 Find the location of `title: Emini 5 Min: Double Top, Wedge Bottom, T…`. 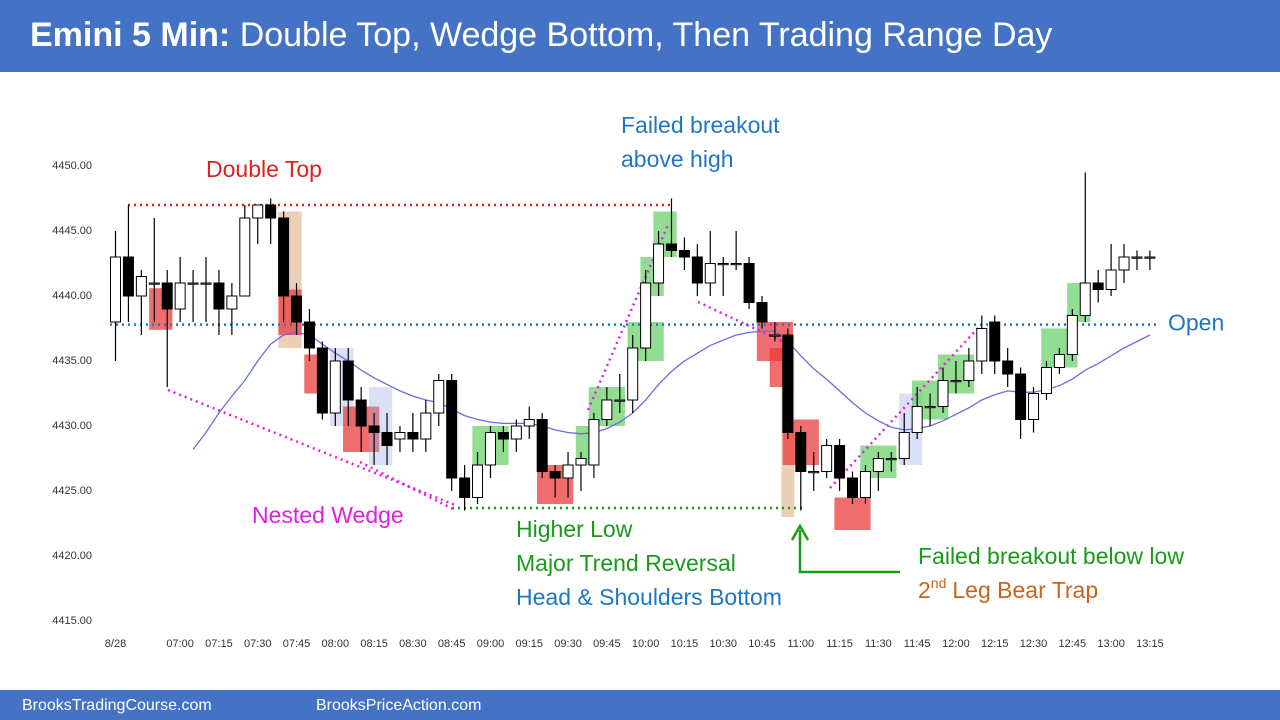

title: Emini 5 Min: Double Top, Wedge Bottom, T… is located at coordinates (541, 35).